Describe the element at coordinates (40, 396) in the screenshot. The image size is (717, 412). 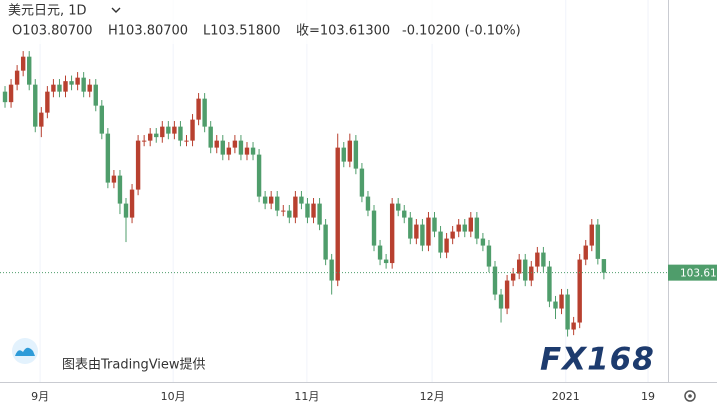
I see `x-tick-label: 9月` at that location.